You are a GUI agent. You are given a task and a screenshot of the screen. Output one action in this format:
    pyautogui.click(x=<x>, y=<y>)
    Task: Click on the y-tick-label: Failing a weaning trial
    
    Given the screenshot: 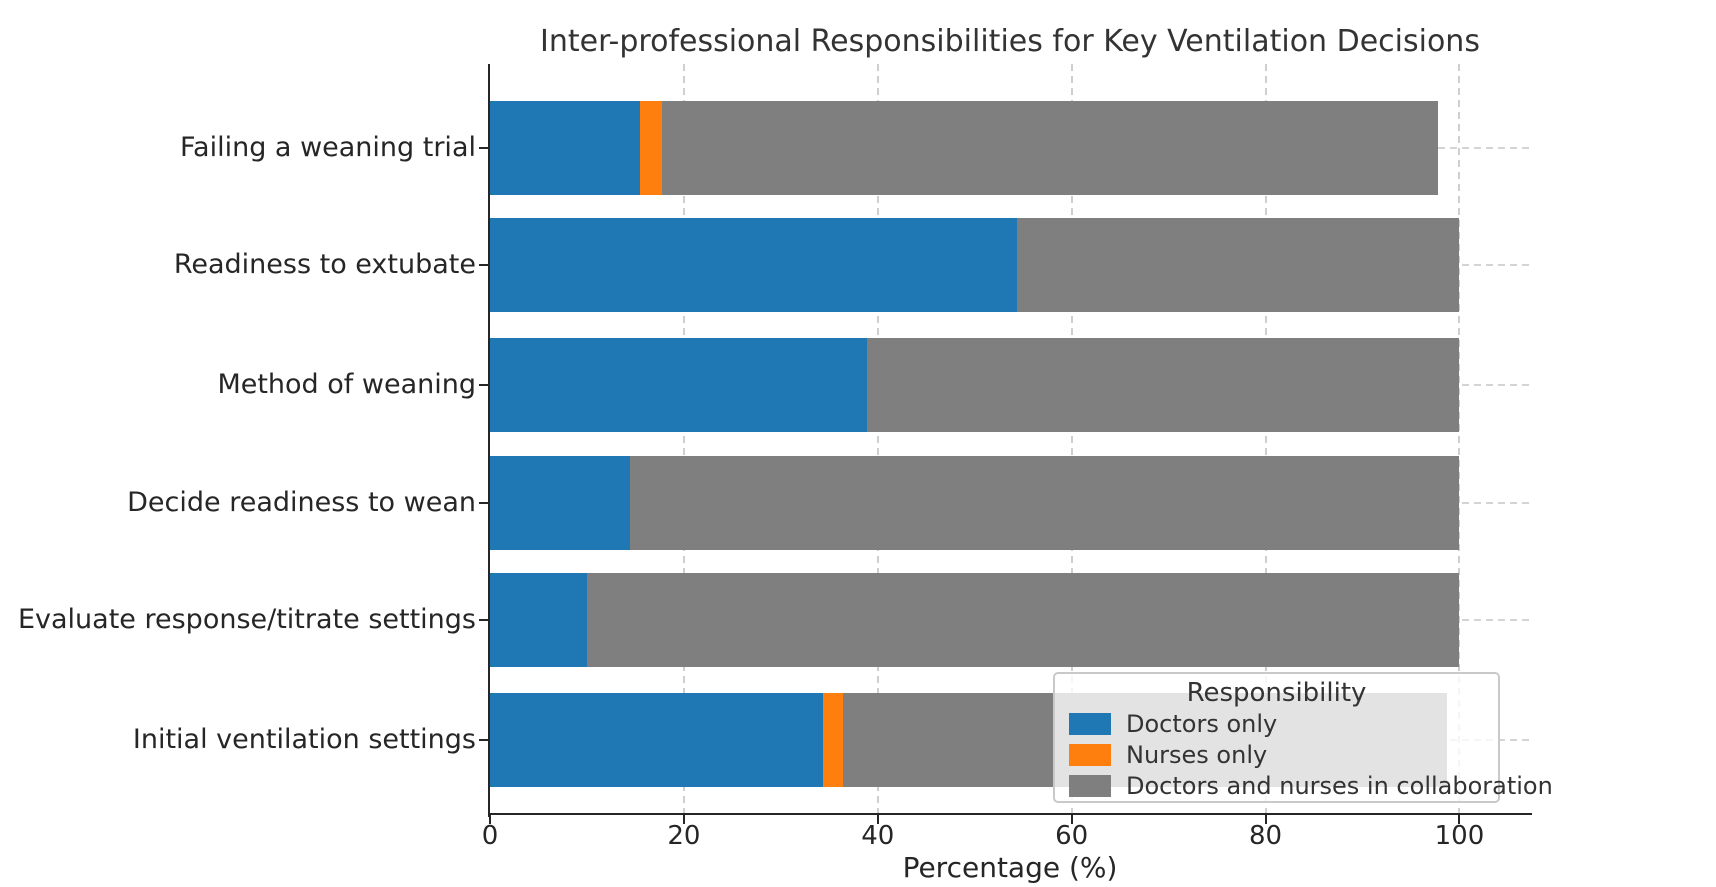 What is the action you would take?
    pyautogui.click(x=328, y=147)
    